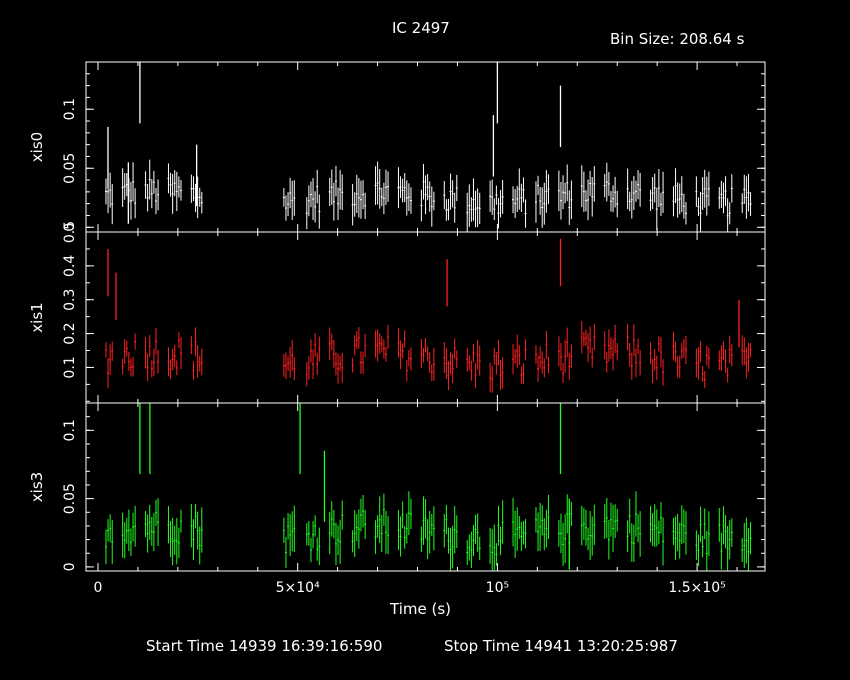 The image size is (850, 680). I want to click on xis3-ytick-label: 0.05, so click(70, 498).